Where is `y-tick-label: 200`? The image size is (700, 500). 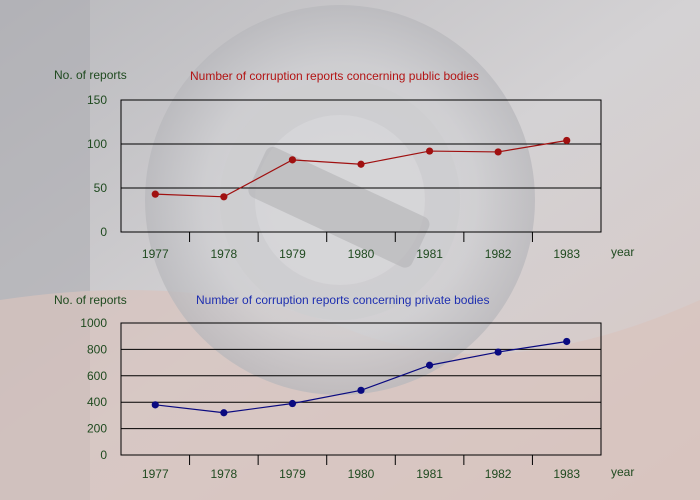
y-tick-label: 200 is located at coordinates (97, 429).